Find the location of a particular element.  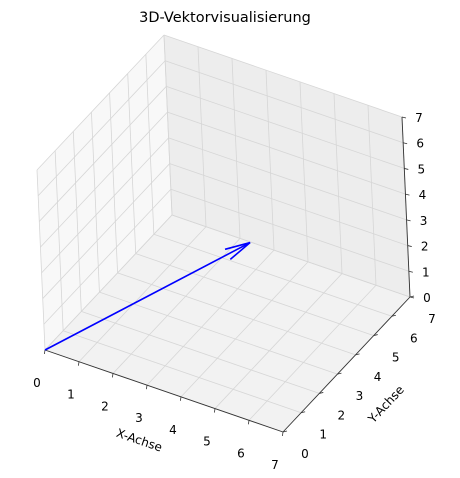

z-tick-label: 2 is located at coordinates (425, 247).